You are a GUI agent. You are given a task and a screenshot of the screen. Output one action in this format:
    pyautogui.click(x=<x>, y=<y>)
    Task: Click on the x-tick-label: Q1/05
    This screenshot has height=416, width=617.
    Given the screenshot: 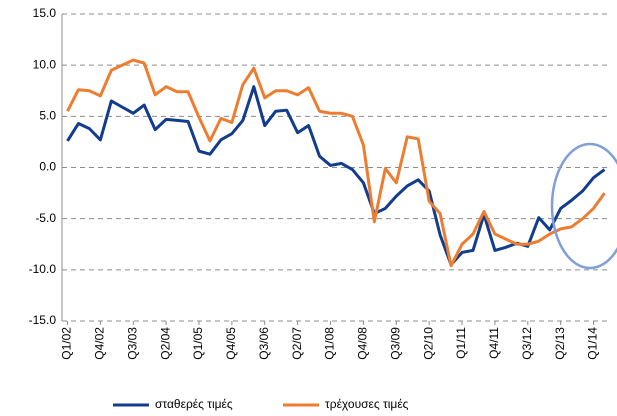 What is the action you would take?
    pyautogui.click(x=198, y=343)
    